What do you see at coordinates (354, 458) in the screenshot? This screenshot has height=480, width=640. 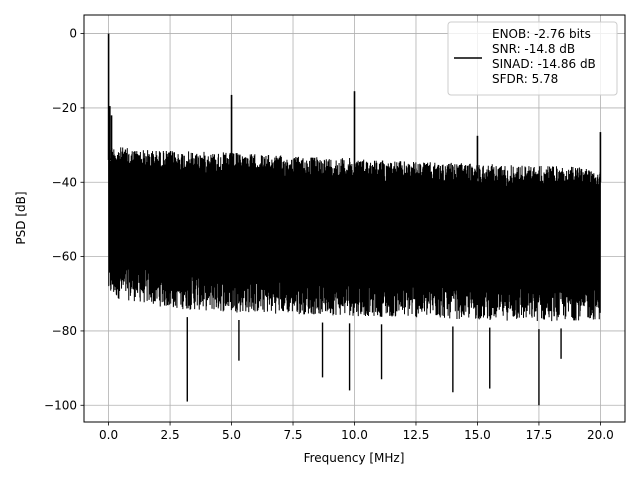 I see `x-axis-label: Frequency [MHz]` at bounding box center [354, 458].